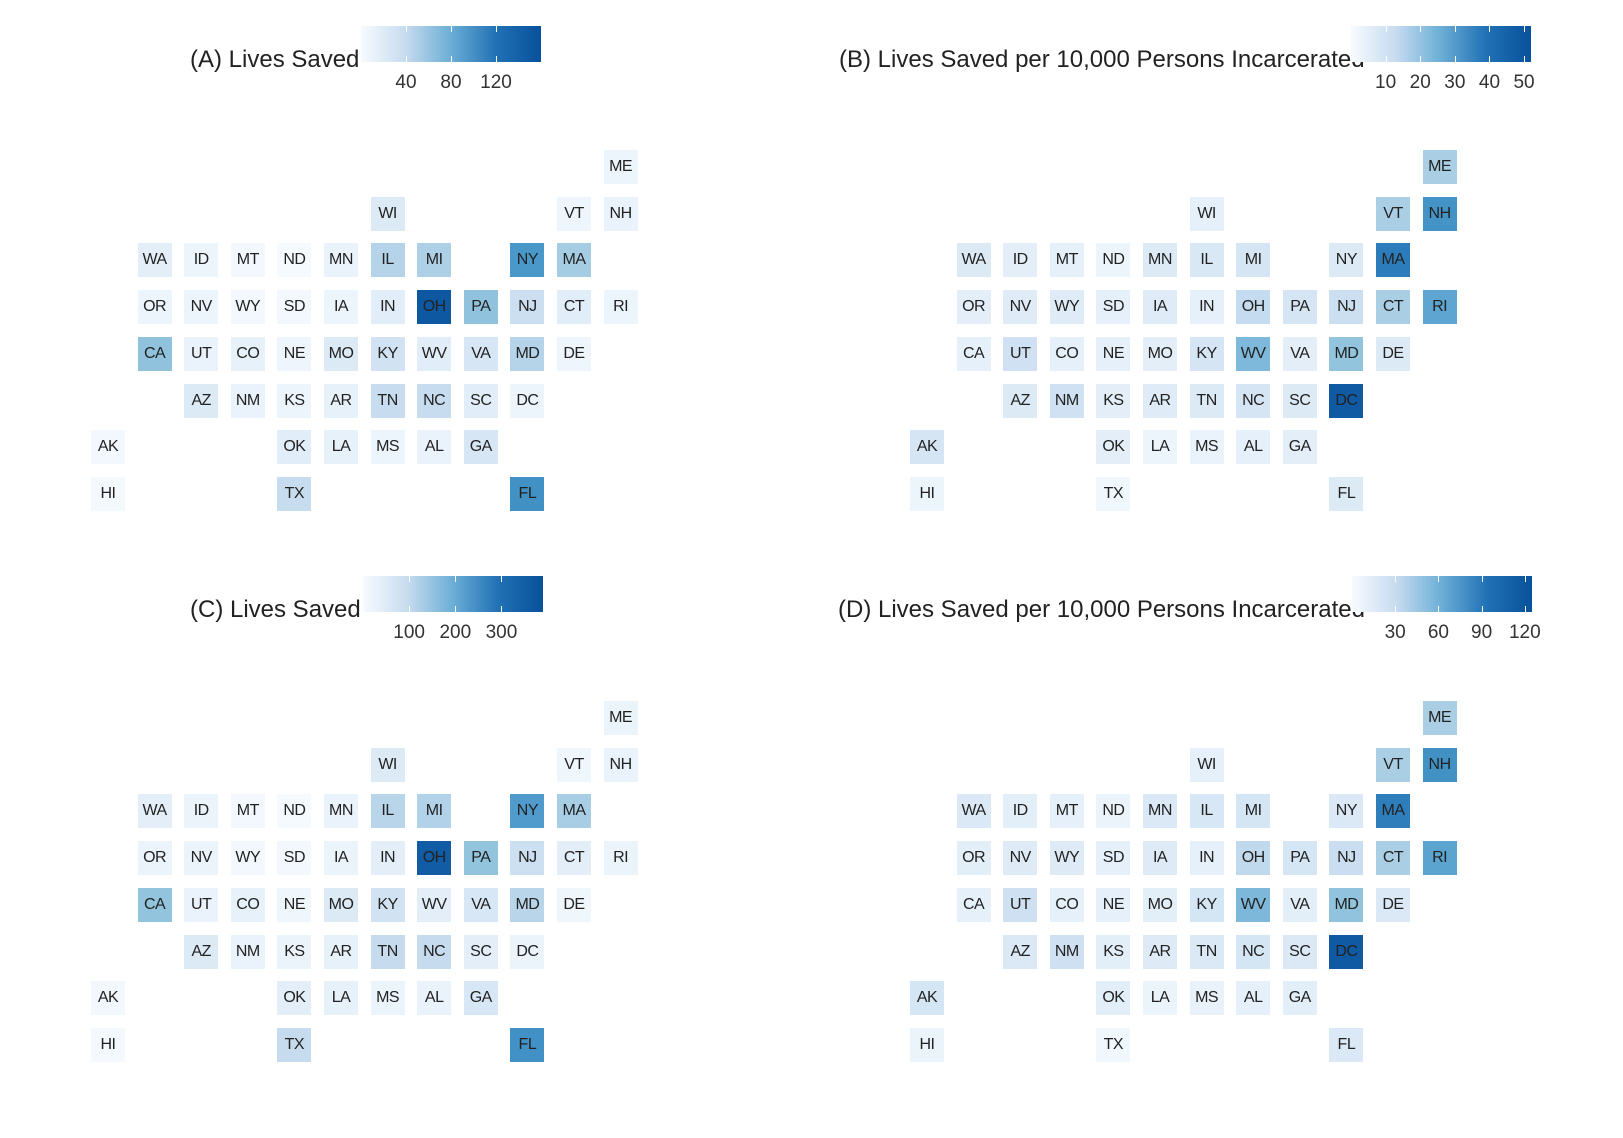 The image size is (1623, 1138). What do you see at coordinates (1346, 307) in the screenshot?
I see `state-tile-nj: NJ` at bounding box center [1346, 307].